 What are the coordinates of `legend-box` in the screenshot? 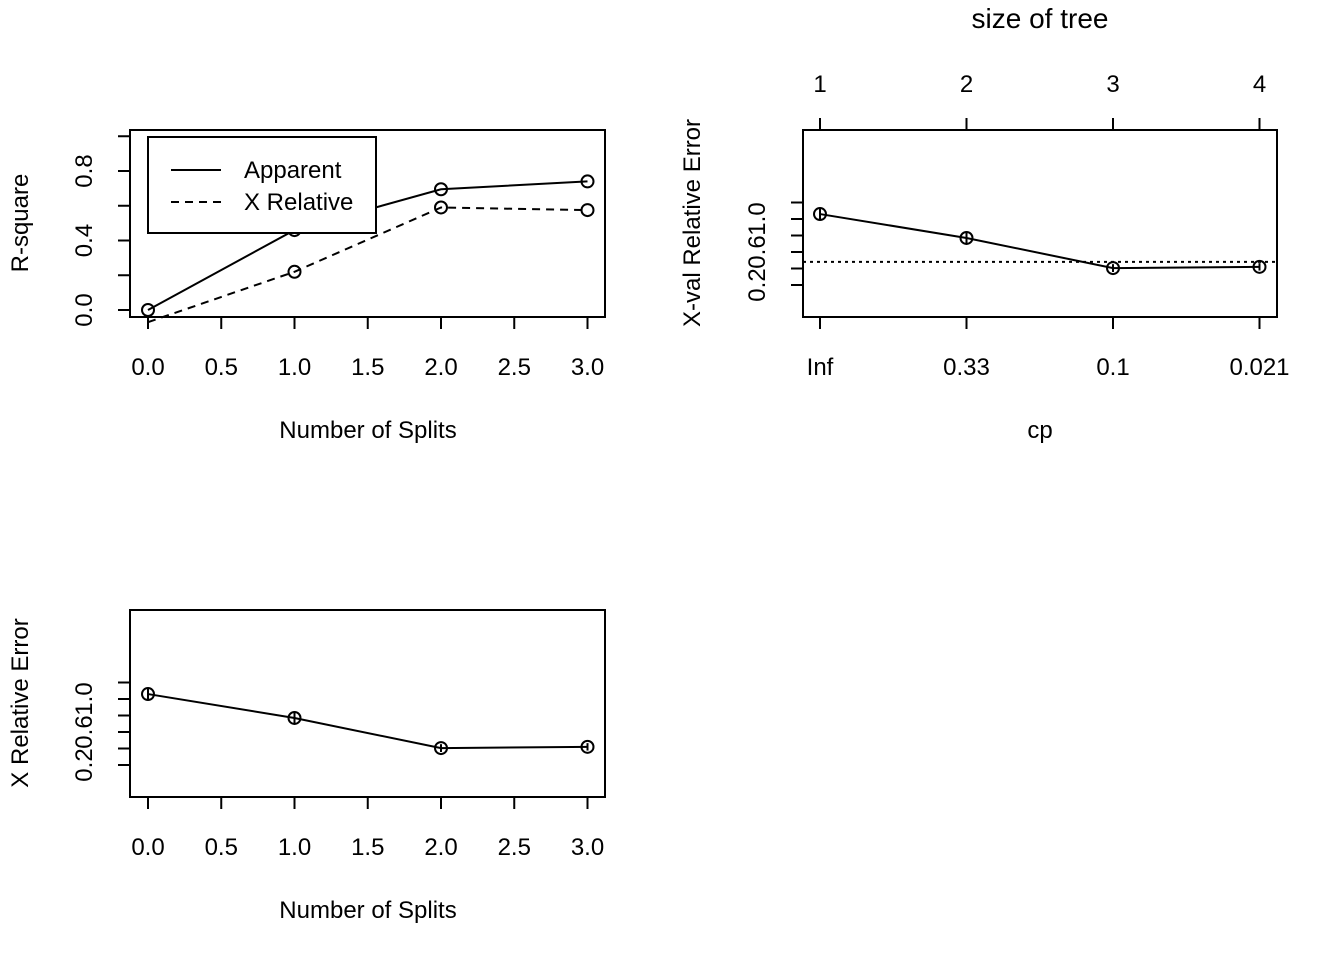 It's located at (262, 185).